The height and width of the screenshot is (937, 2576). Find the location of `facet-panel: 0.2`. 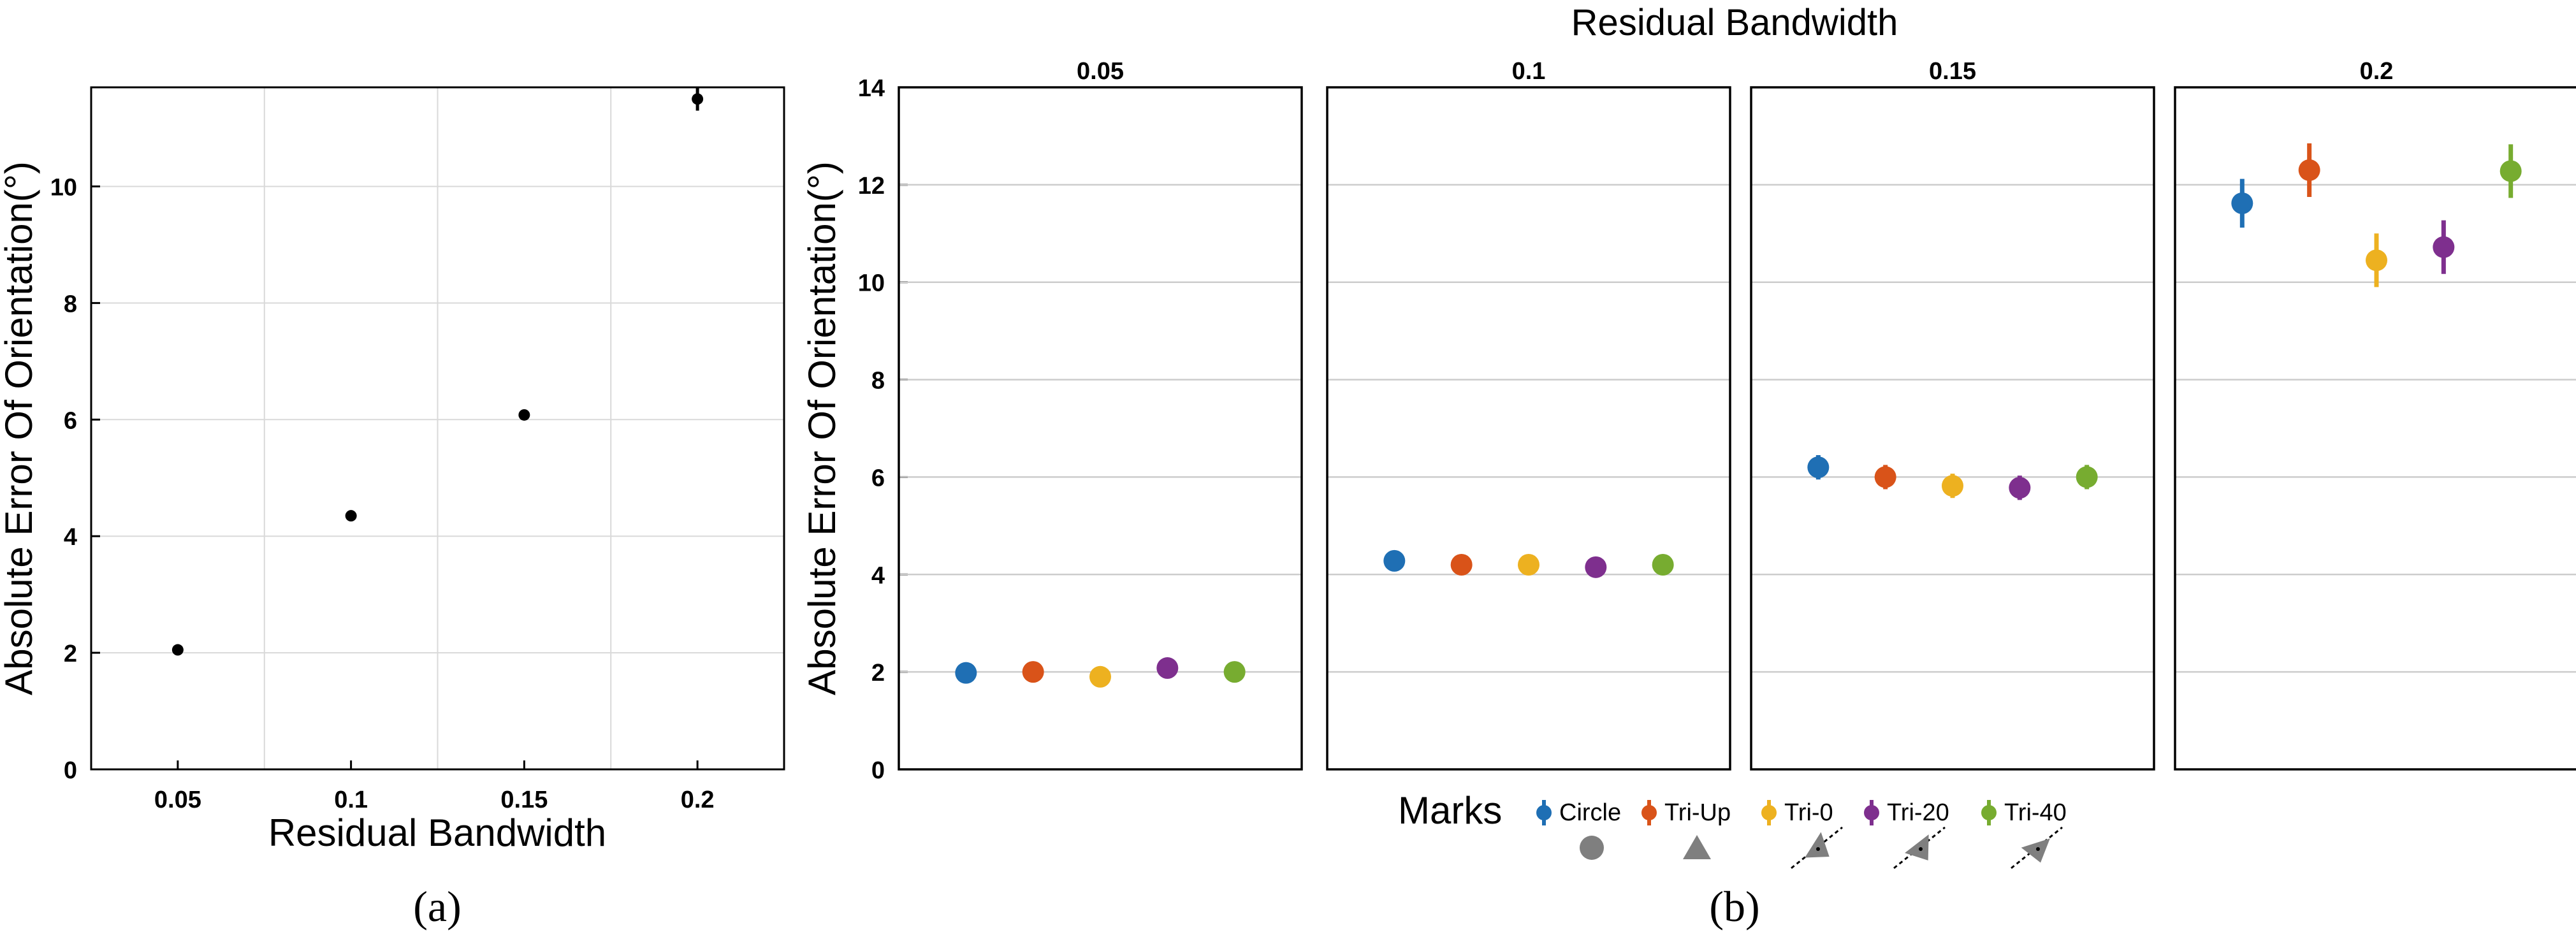

facet-panel: 0.2 is located at coordinates (2375, 414).